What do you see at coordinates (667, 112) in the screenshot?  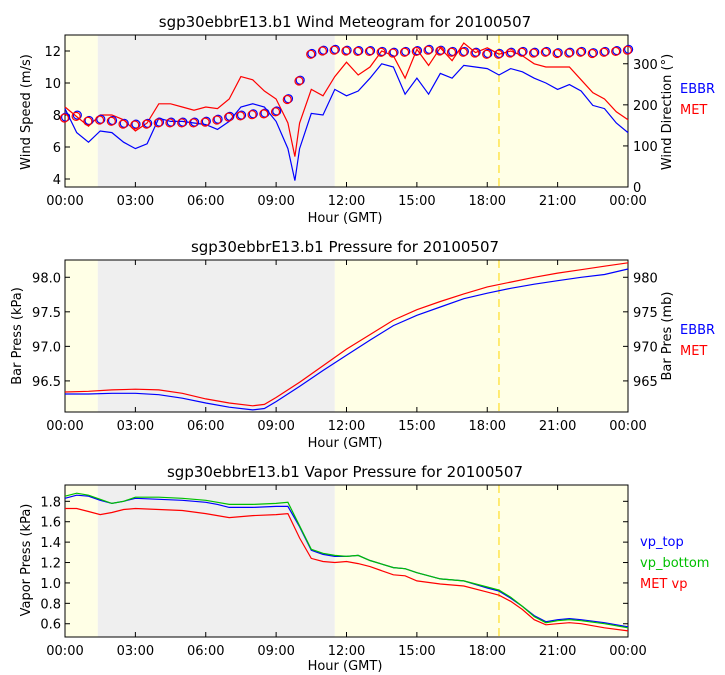 I see `y2-axis-label: Wind Direction (°)` at bounding box center [667, 112].